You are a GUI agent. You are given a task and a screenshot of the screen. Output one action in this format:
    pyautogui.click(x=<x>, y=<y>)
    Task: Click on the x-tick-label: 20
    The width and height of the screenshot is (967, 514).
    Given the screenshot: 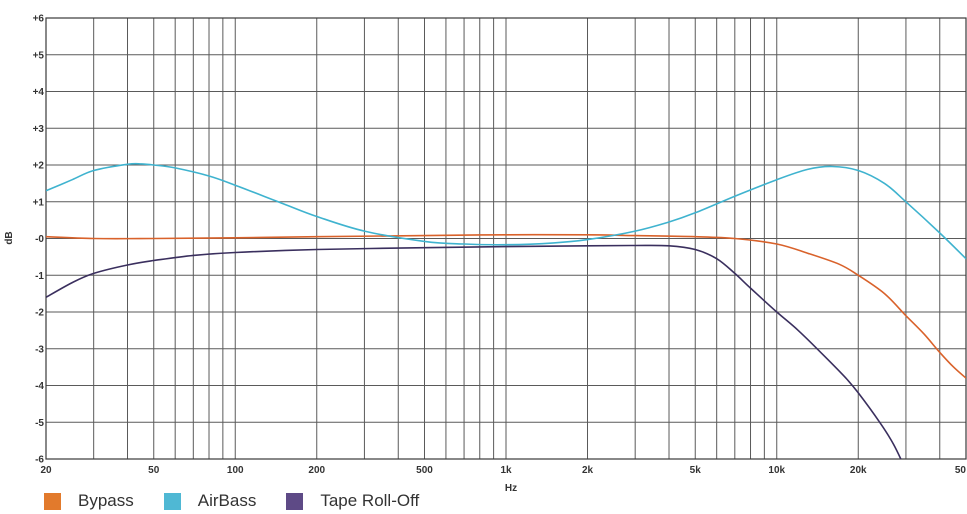 What is the action you would take?
    pyautogui.click(x=46, y=470)
    